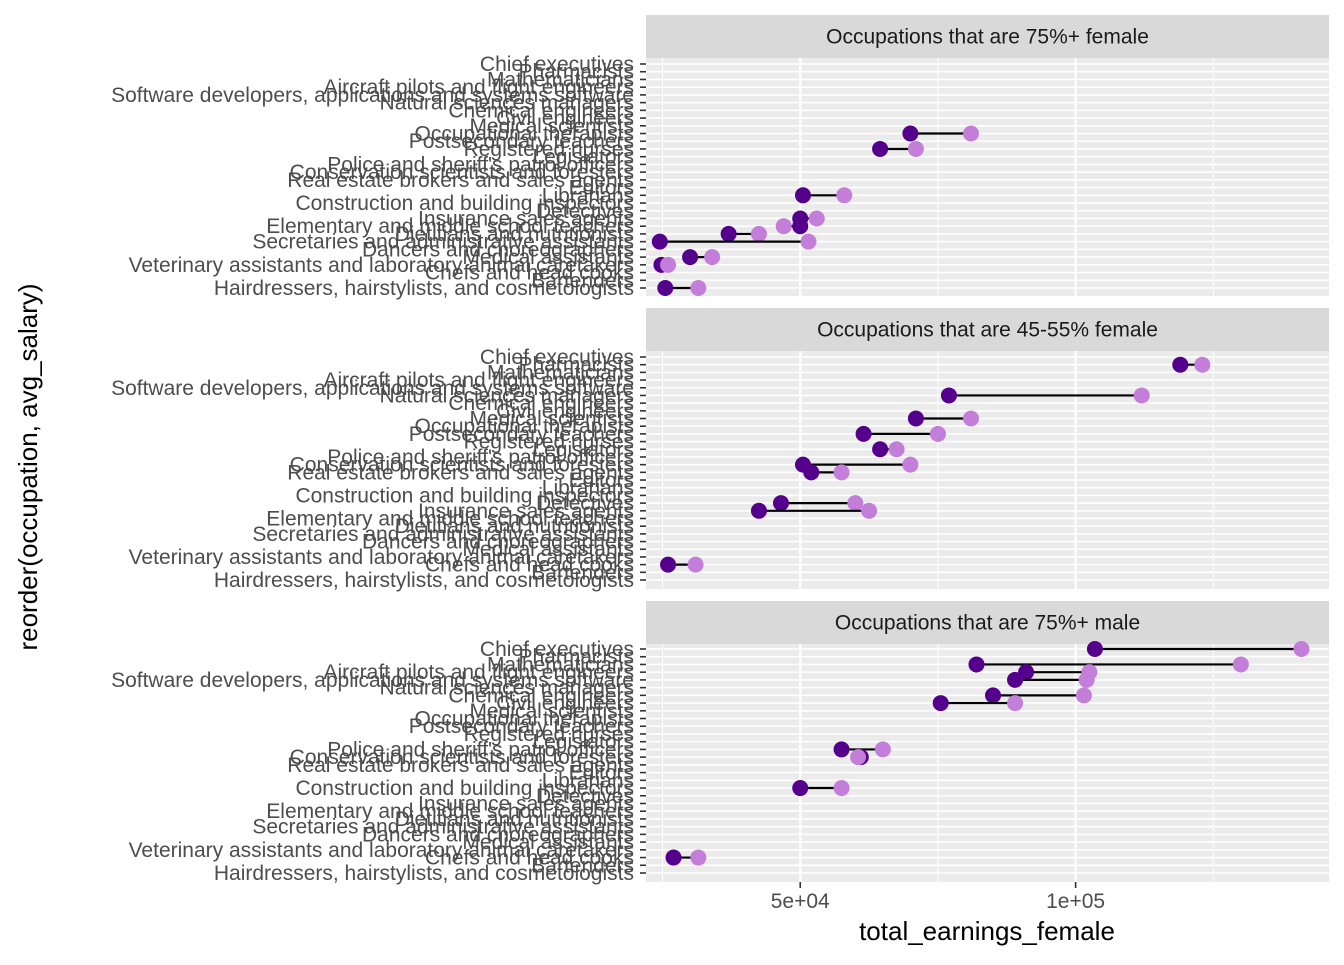  Describe the element at coordinates (583, 157) in the screenshot. I see `y-tick-label: Legislators` at that location.